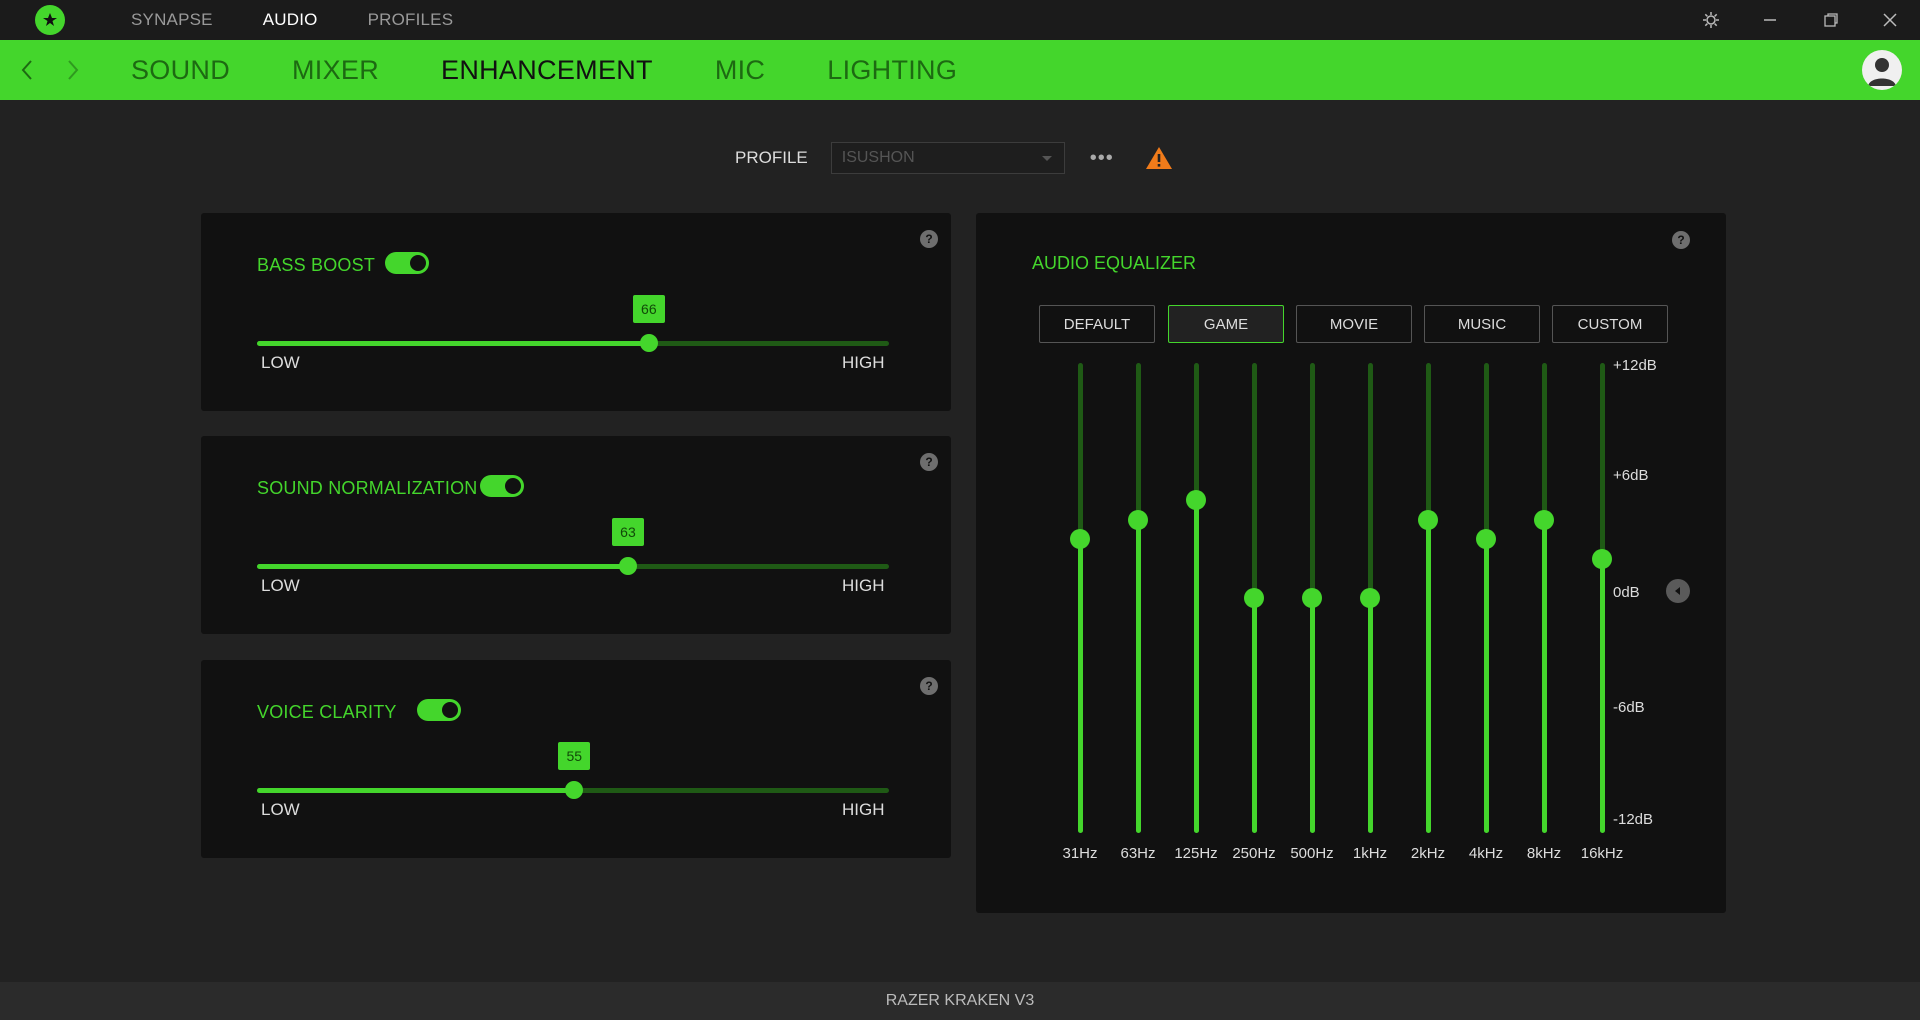 This screenshot has height=1020, width=1920. Describe the element at coordinates (1631, 475) in the screenshot. I see `db-label-plus6: +6dB` at that location.